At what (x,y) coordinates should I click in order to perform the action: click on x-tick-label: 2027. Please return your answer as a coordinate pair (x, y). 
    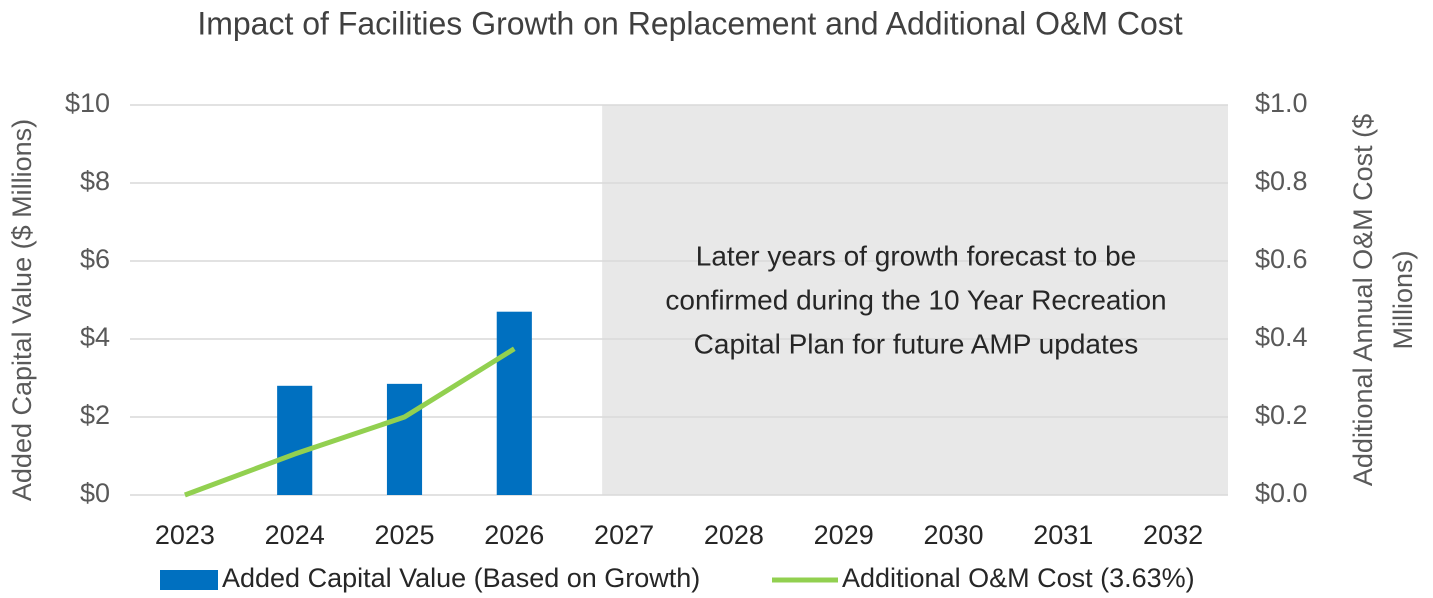
    Looking at the image, I should click on (624, 535).